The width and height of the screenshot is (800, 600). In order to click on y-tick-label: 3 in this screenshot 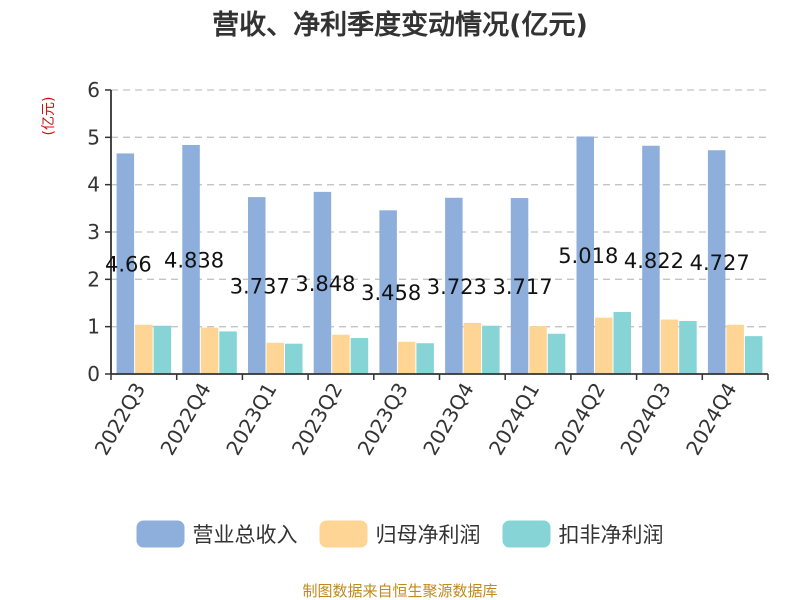, I will do `click(93, 232)`.